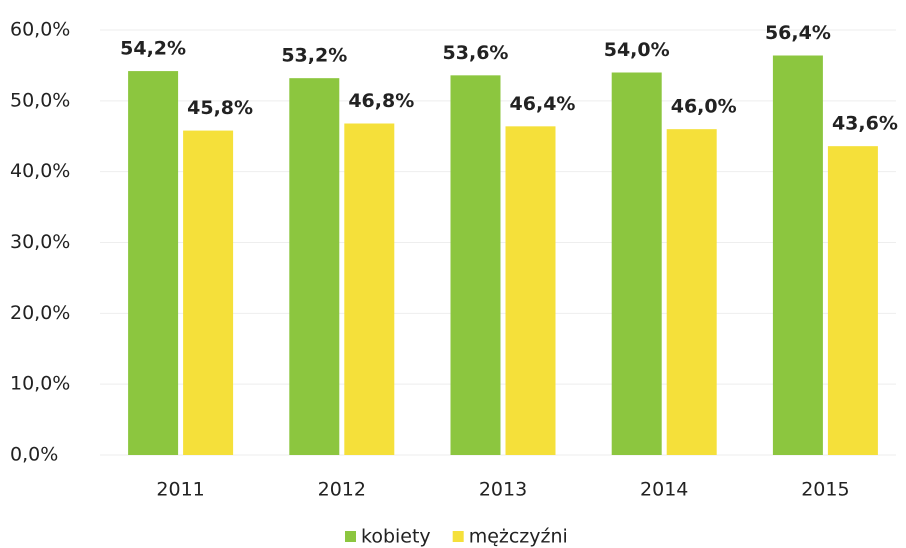  What do you see at coordinates (704, 107) in the screenshot?
I see `value-label: 46,0%` at bounding box center [704, 107].